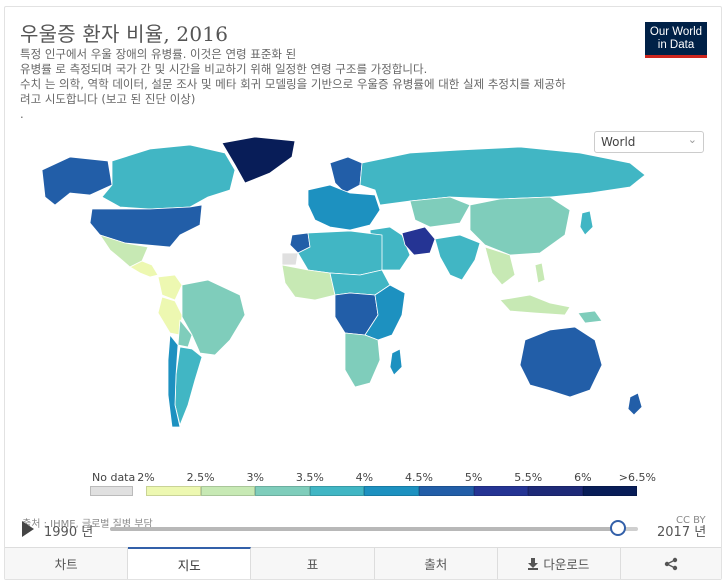  Describe the element at coordinates (692, 139) in the screenshot. I see `chevron-down-icon: ⌄` at that location.